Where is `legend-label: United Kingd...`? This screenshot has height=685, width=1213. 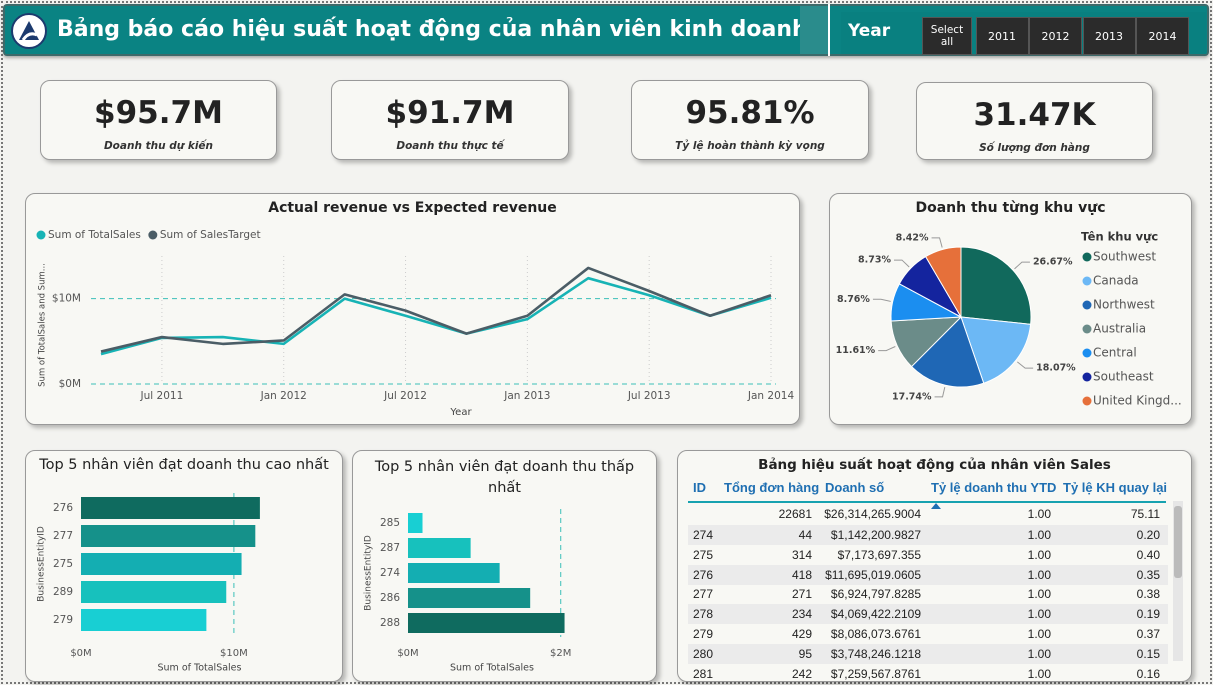 legend-label: United Kingd... is located at coordinates (1137, 401).